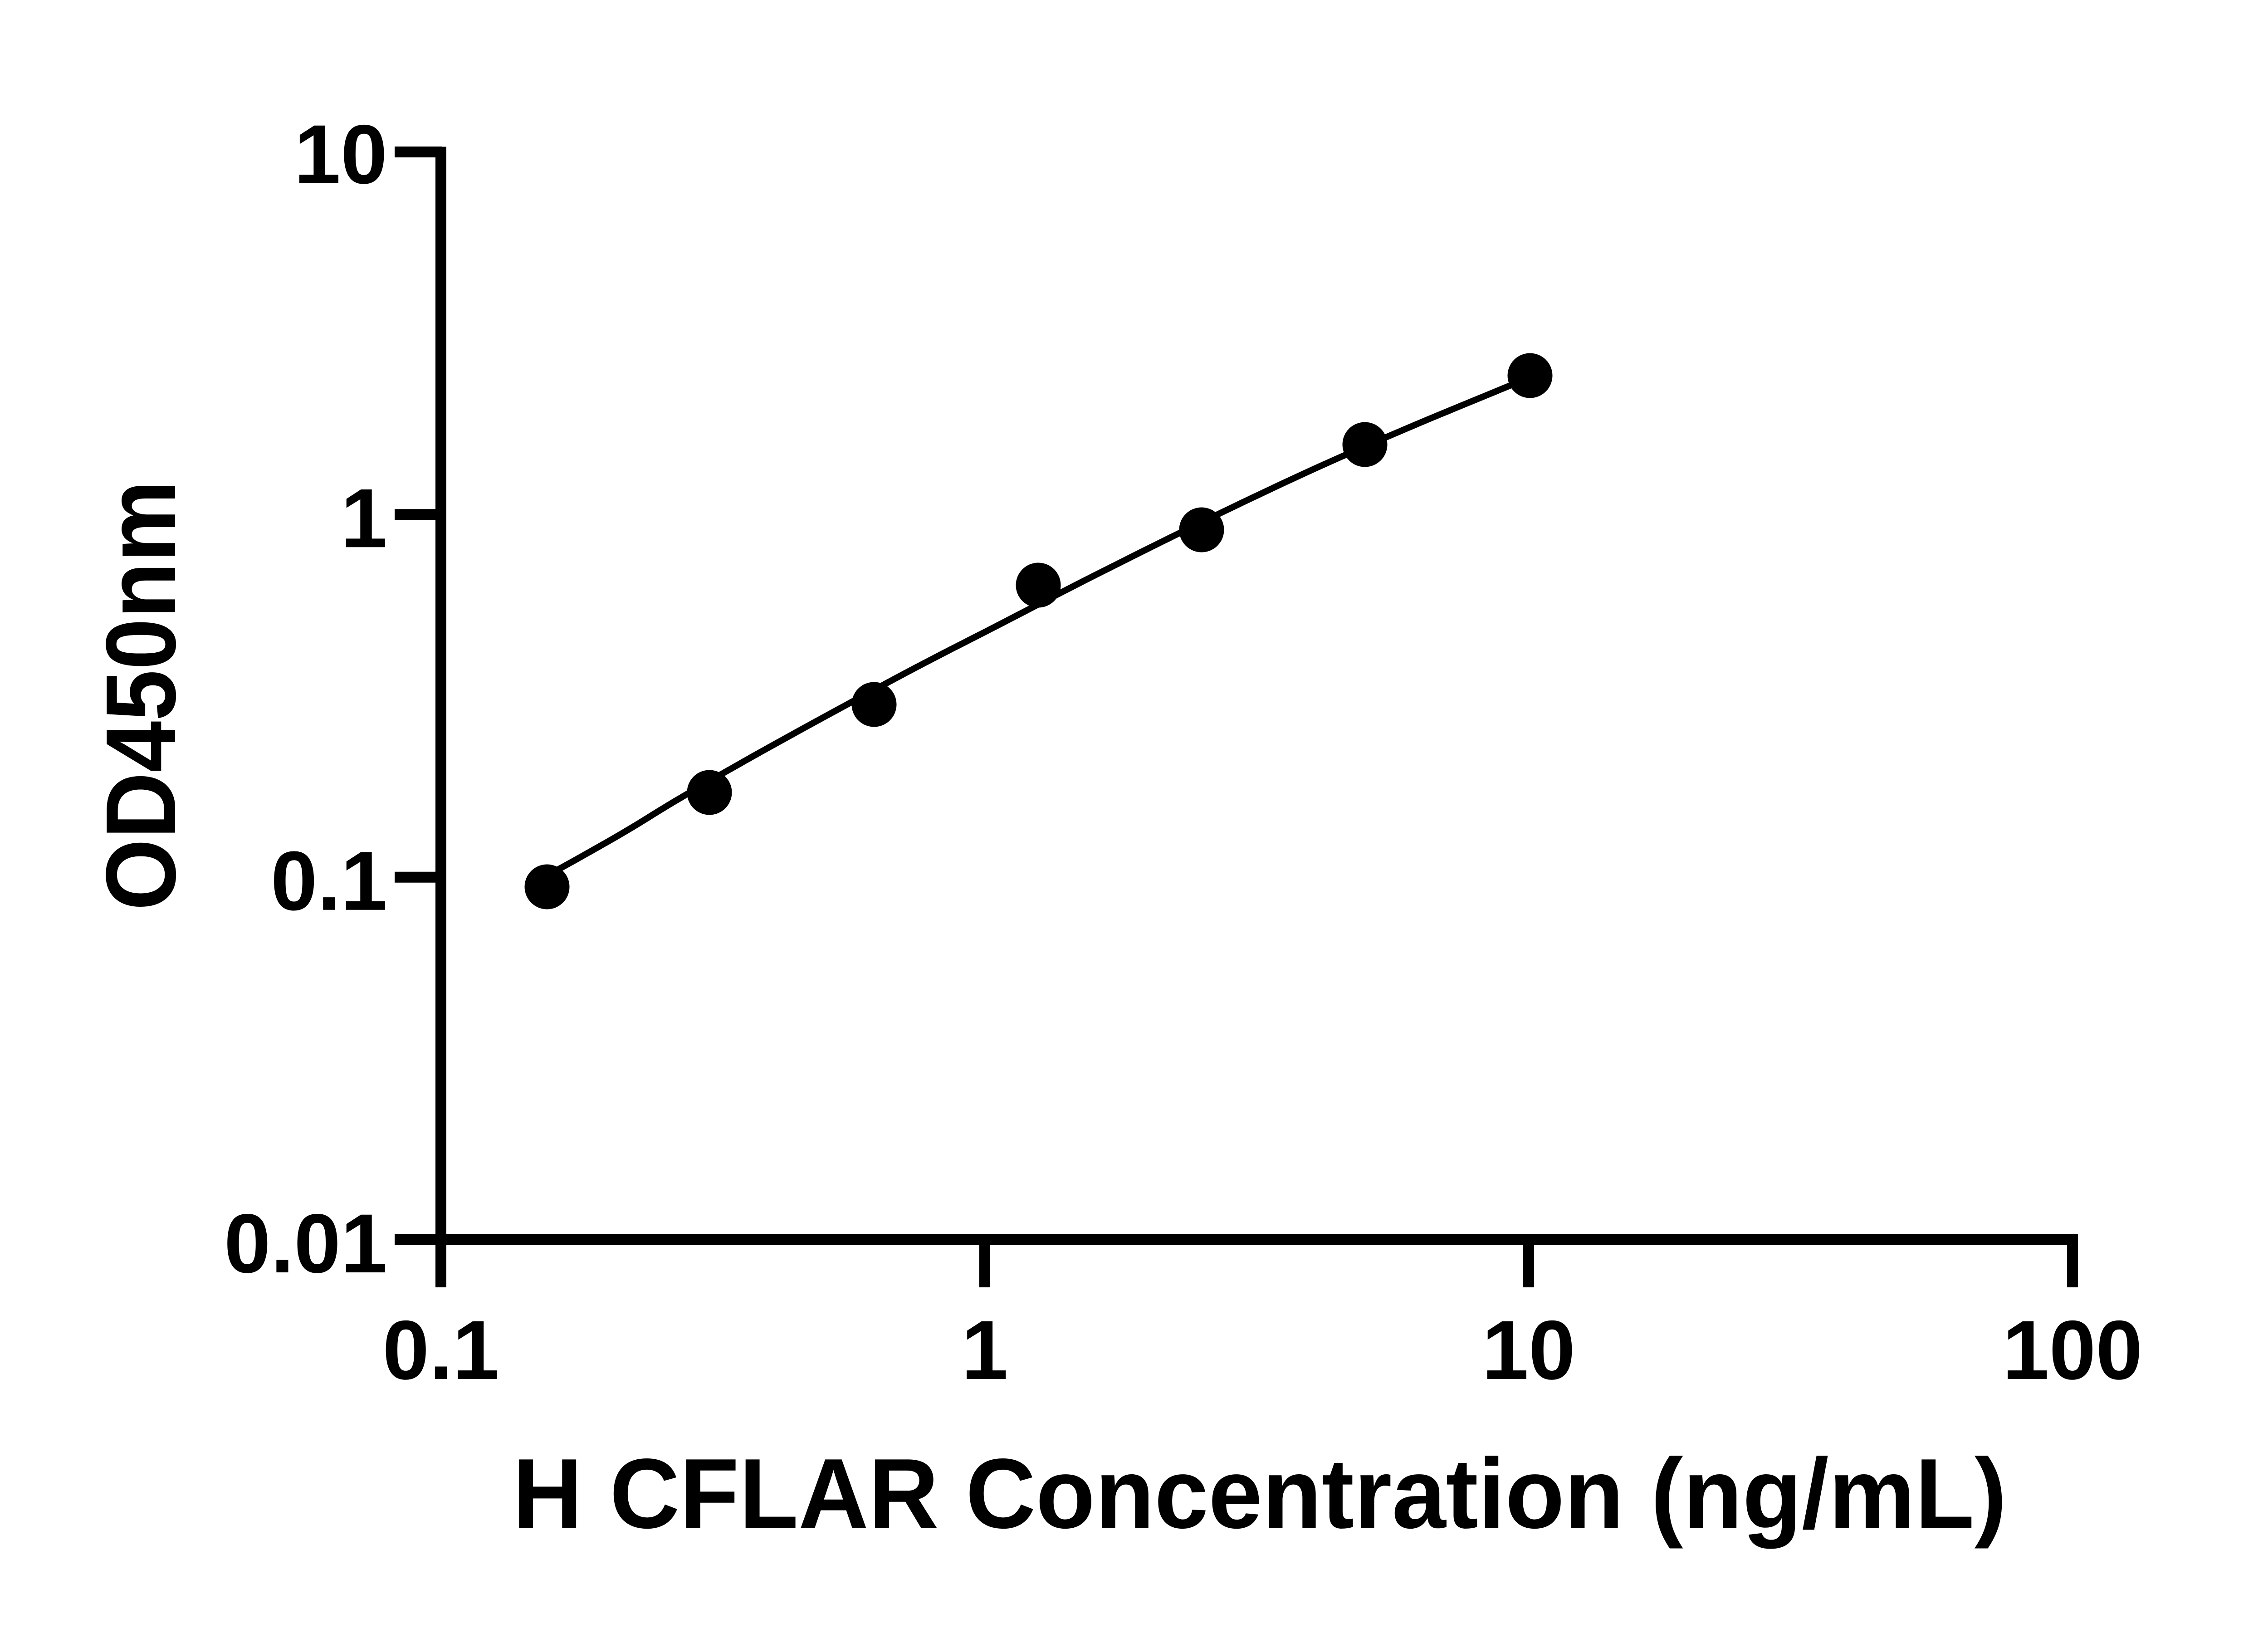  I want to click on svg-text: OD450nm, so click(140, 695).